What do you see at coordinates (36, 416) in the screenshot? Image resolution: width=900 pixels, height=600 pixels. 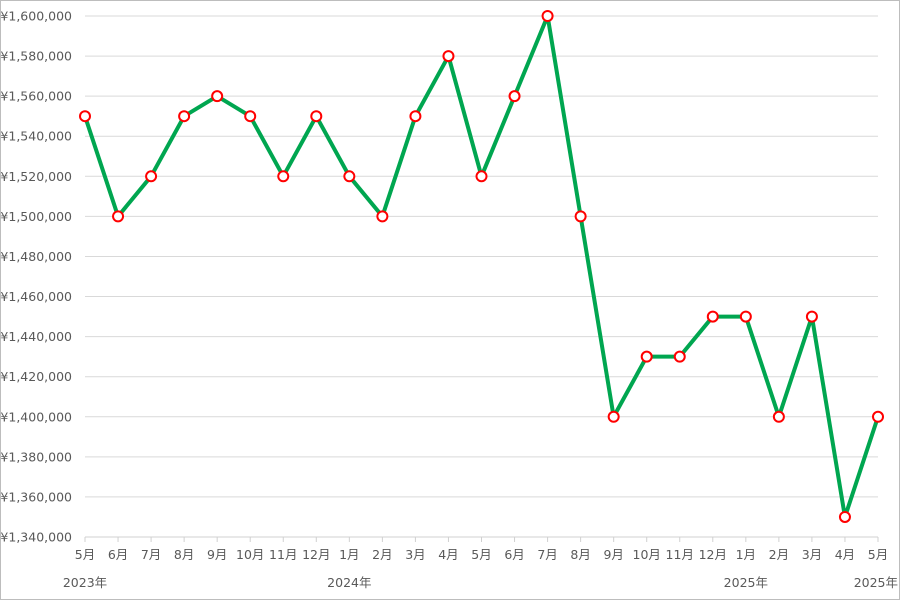 I see `y-tick-label: ¥1,400,000` at bounding box center [36, 416].